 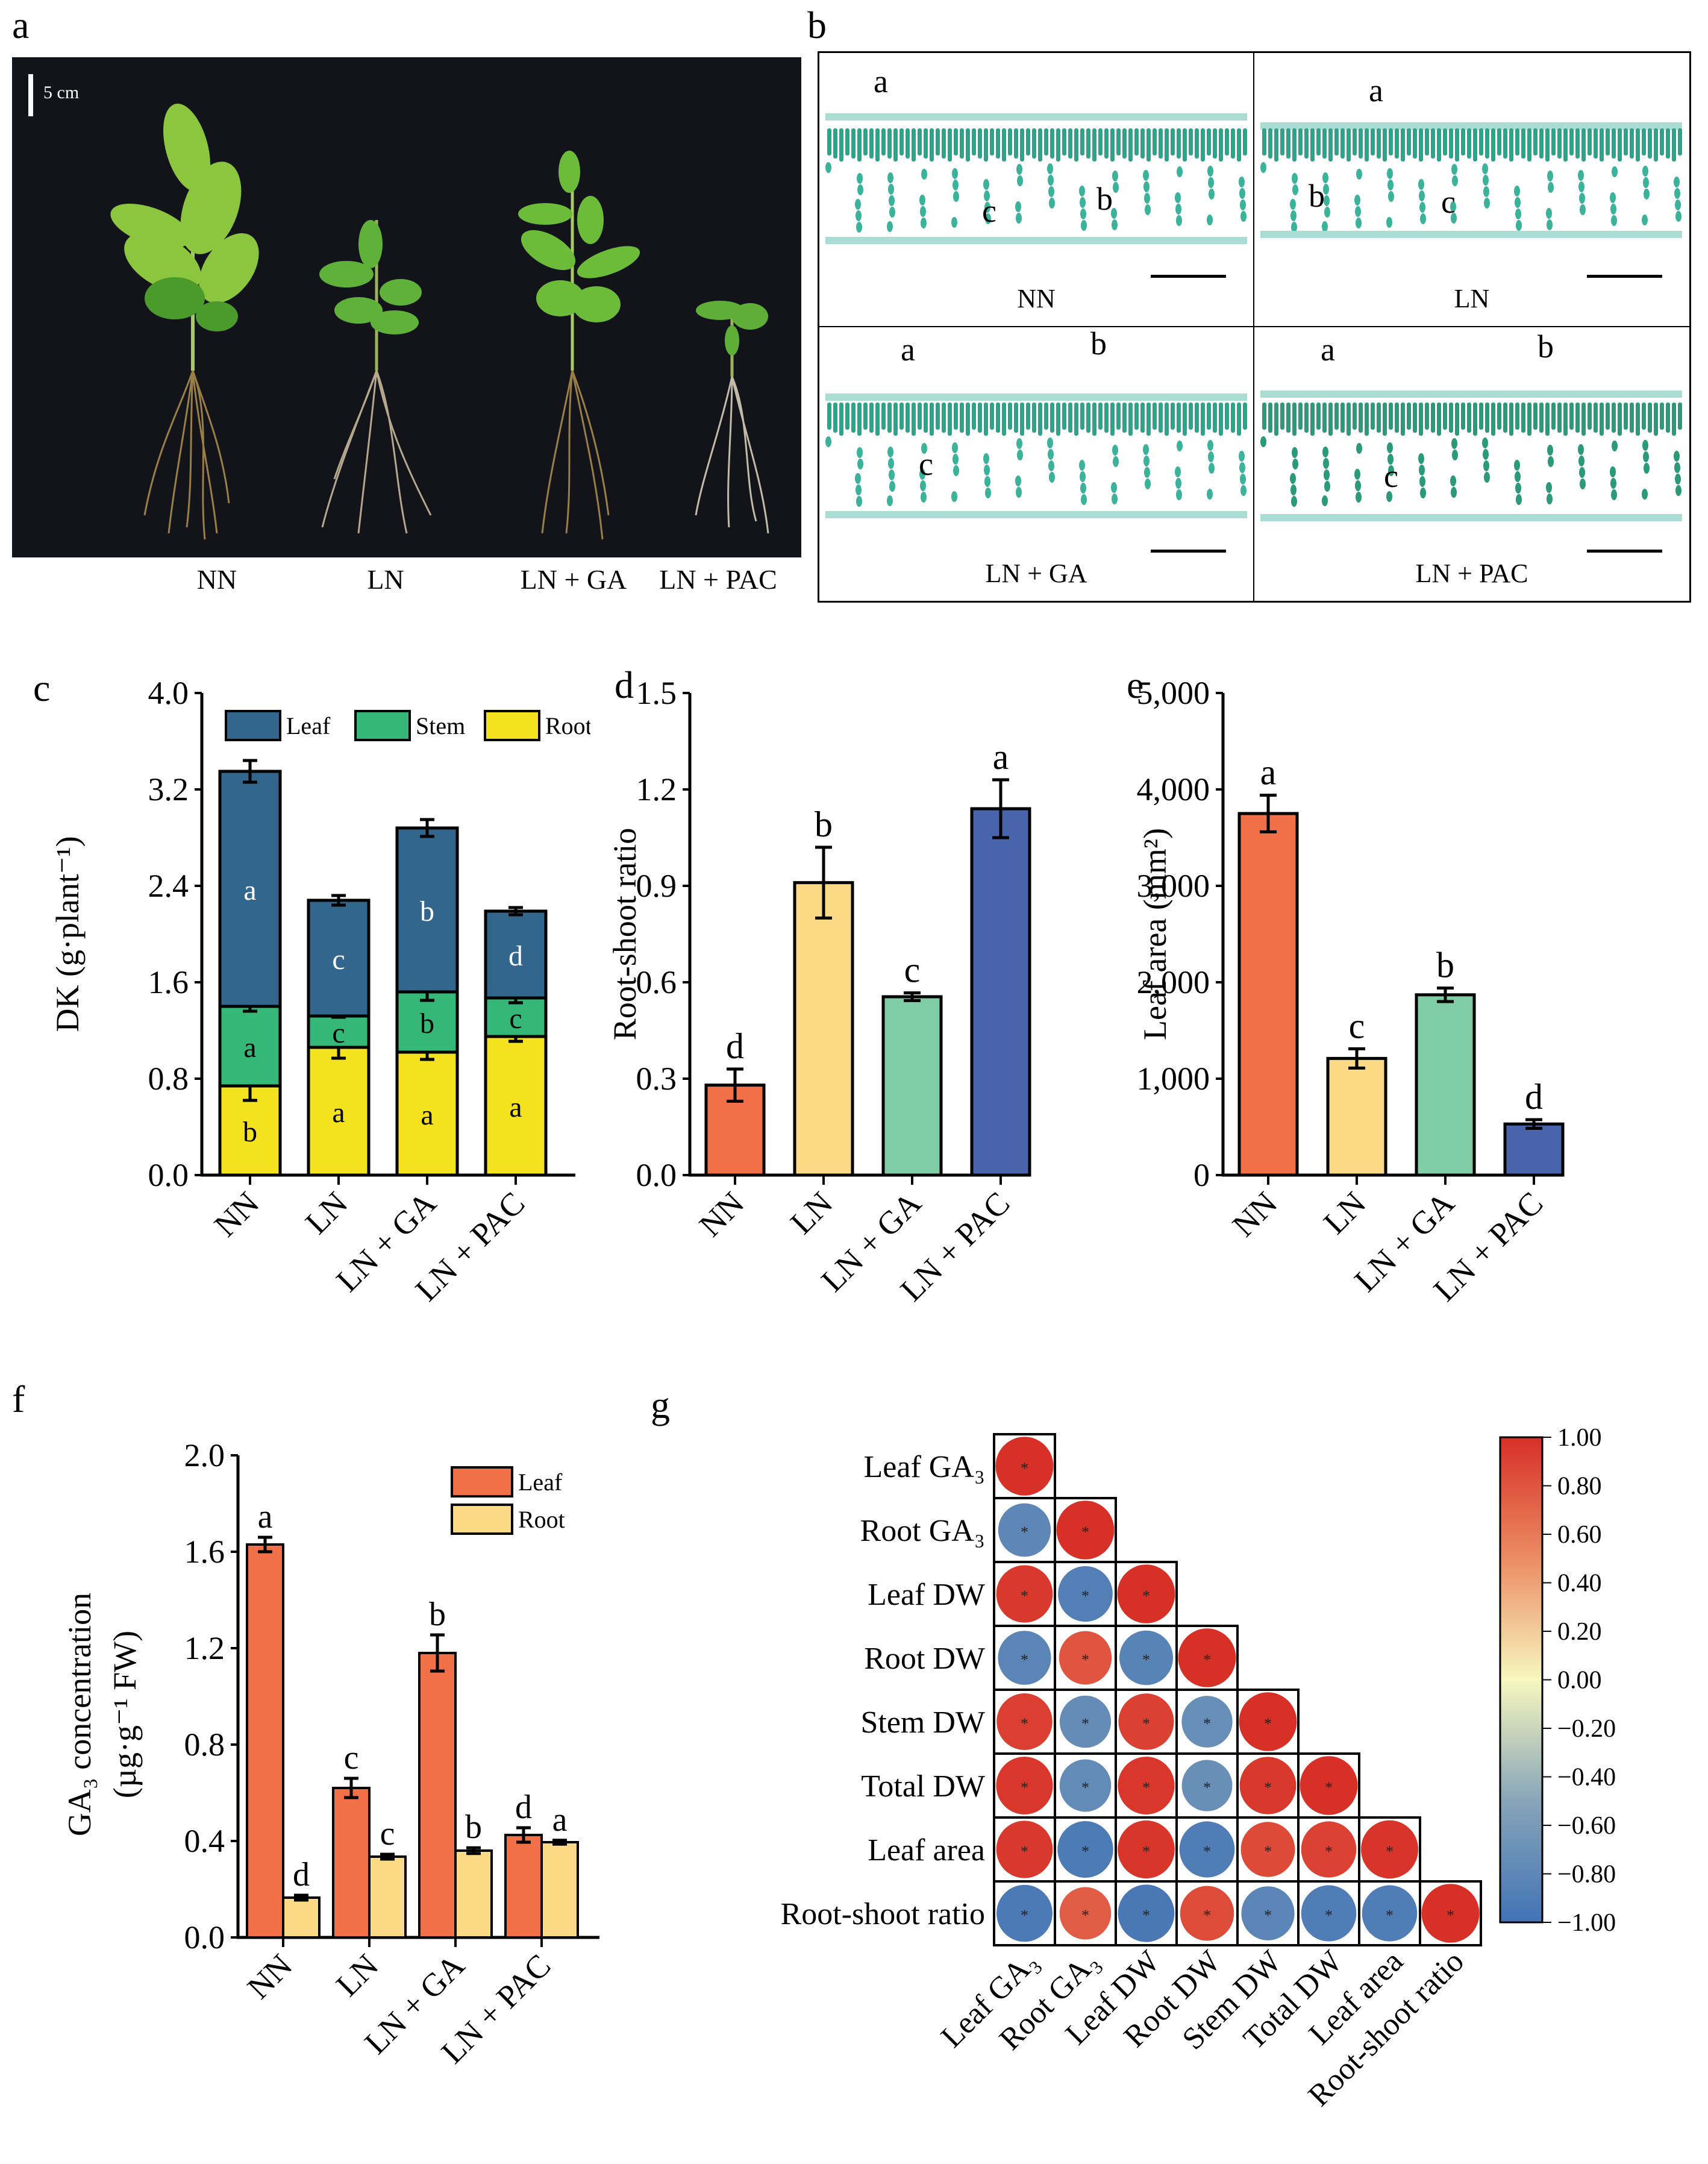 I want to click on colorbar-tick-label: −1.00, so click(x=1586, y=1923).